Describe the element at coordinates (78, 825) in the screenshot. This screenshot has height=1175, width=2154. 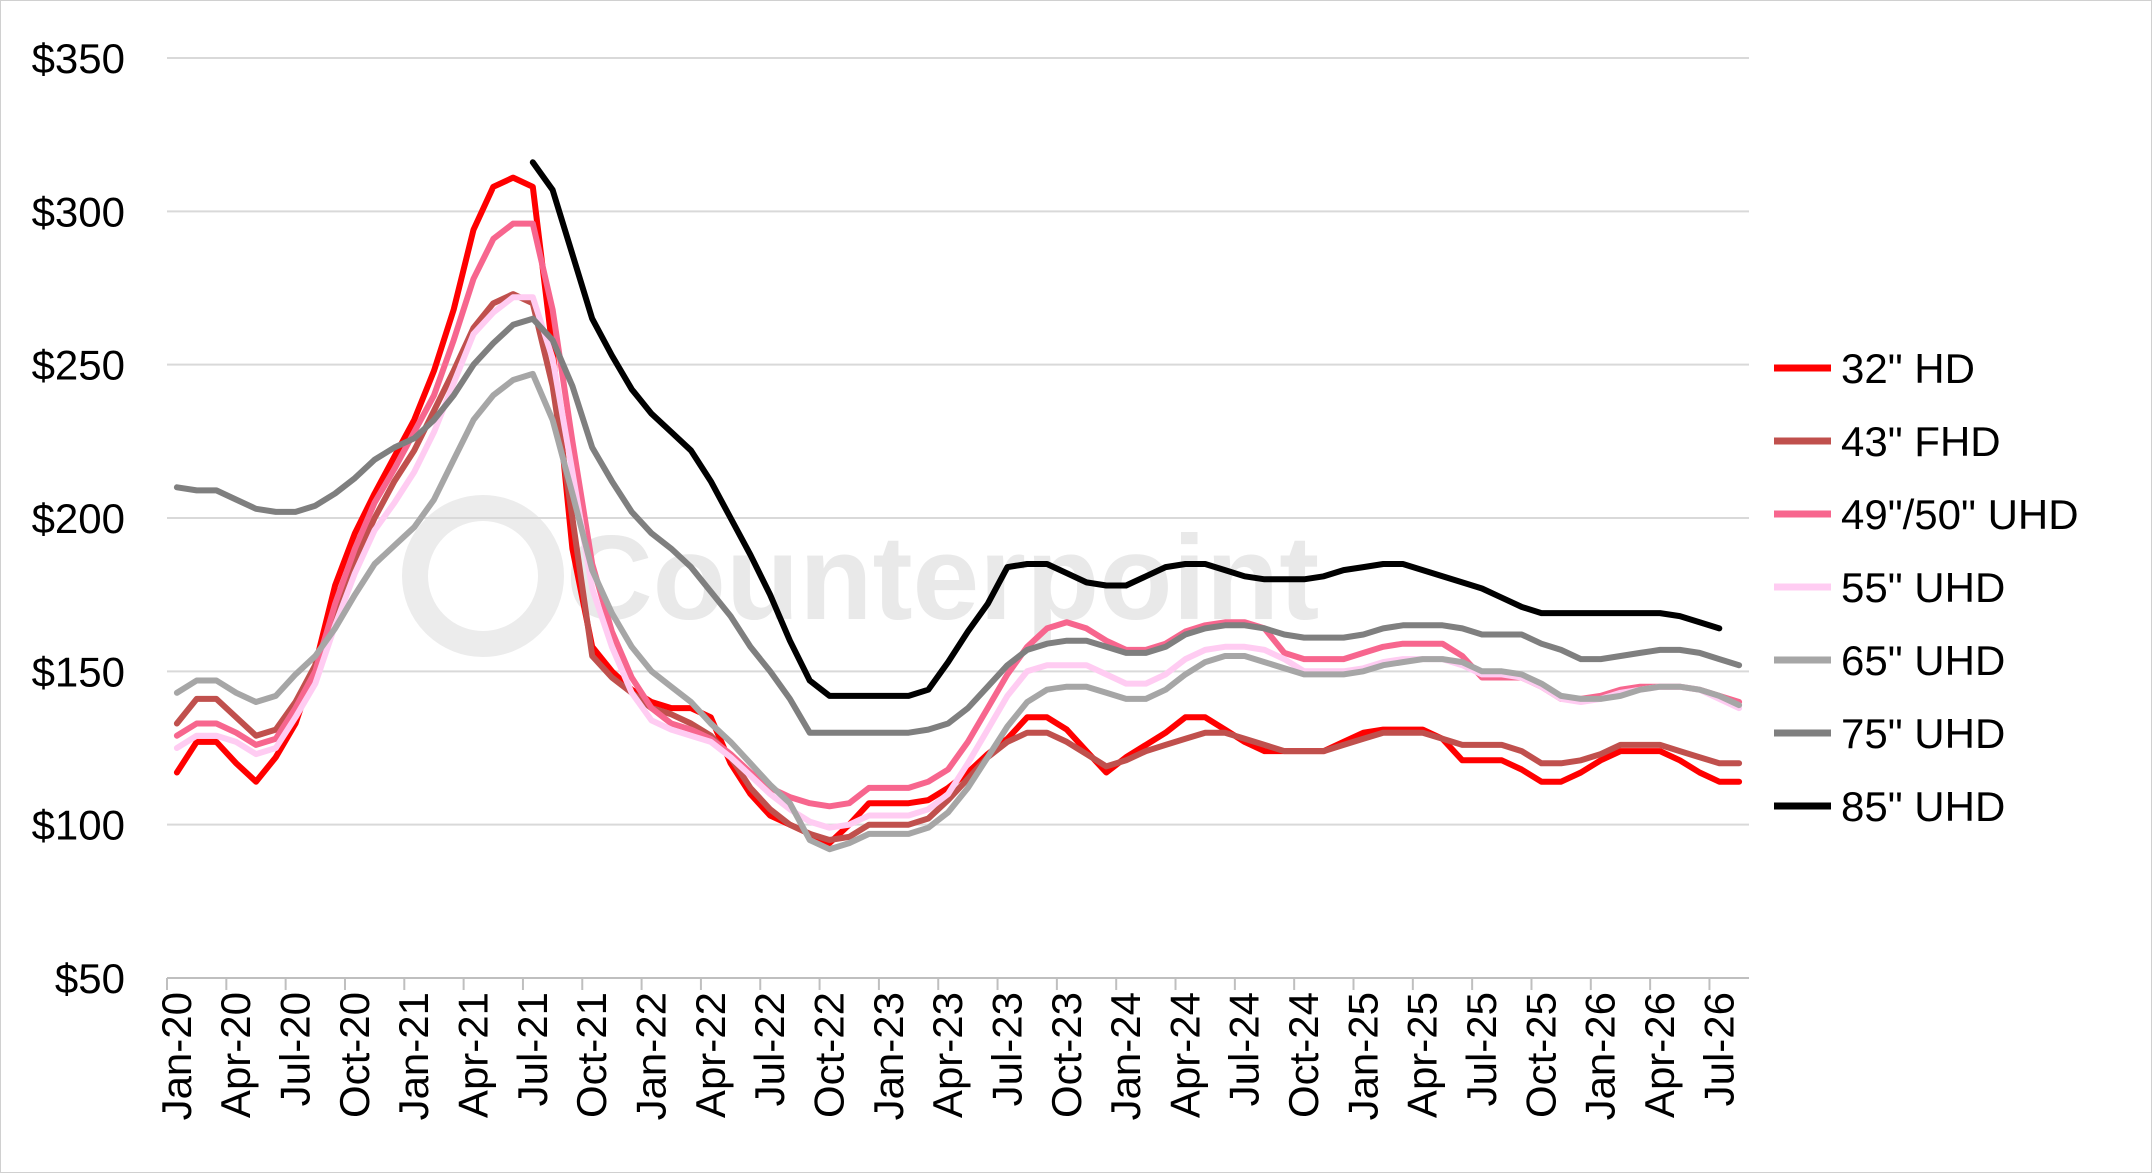
I see `y-tick-label: $100` at that location.